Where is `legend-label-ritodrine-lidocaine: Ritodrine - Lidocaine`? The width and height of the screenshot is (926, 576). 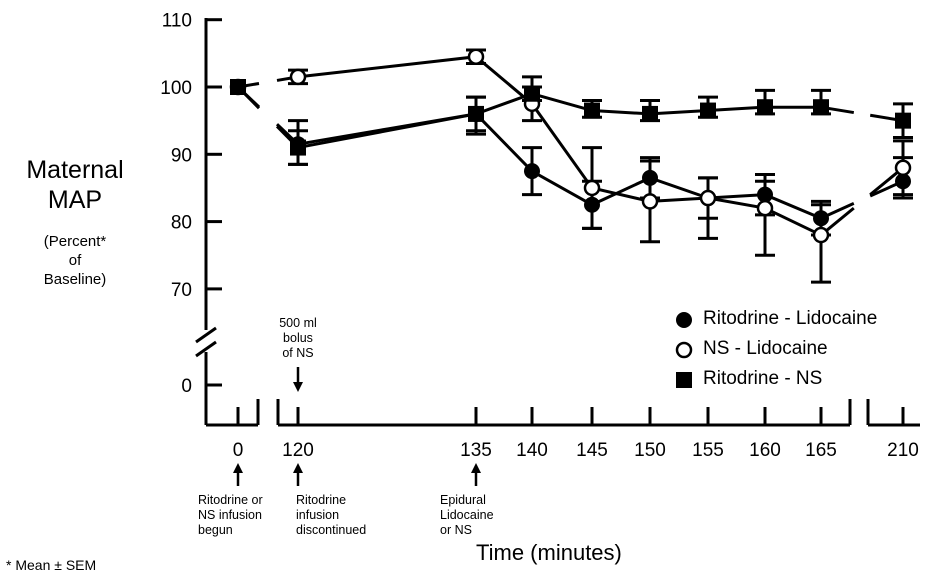
legend-label-ritodrine-lidocaine: Ritodrine - Lidocaine is located at coordinates (790, 318).